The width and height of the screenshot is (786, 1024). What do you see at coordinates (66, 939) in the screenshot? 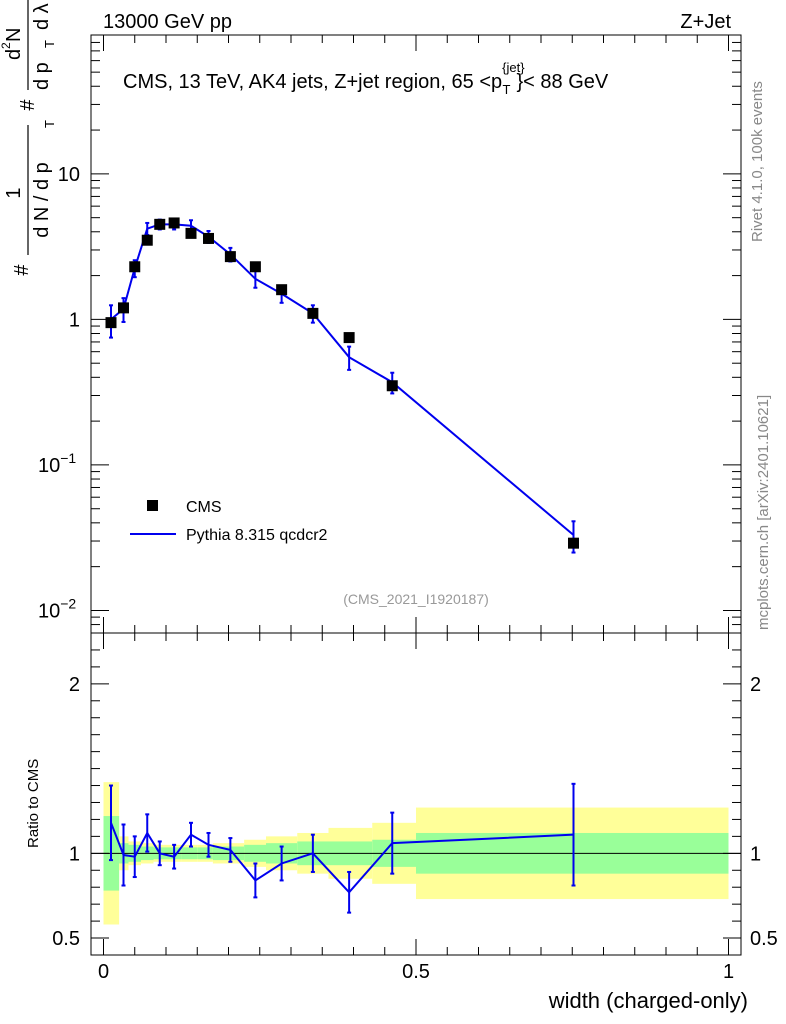
I see `ratio-tick-label-left: 0.5` at bounding box center [66, 939].